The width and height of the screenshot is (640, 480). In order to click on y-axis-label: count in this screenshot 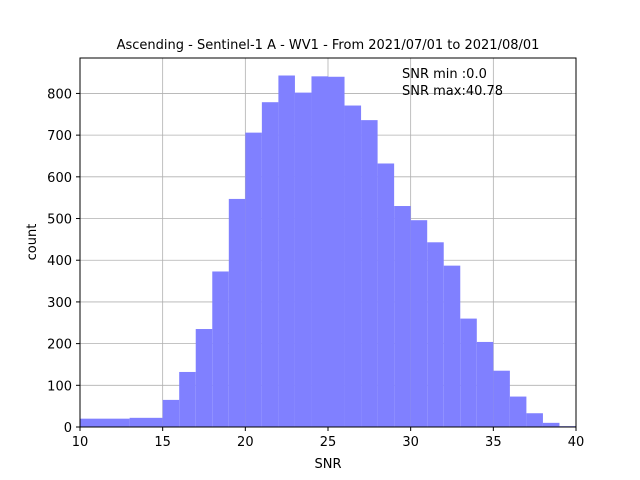, I will do `click(32, 242)`.